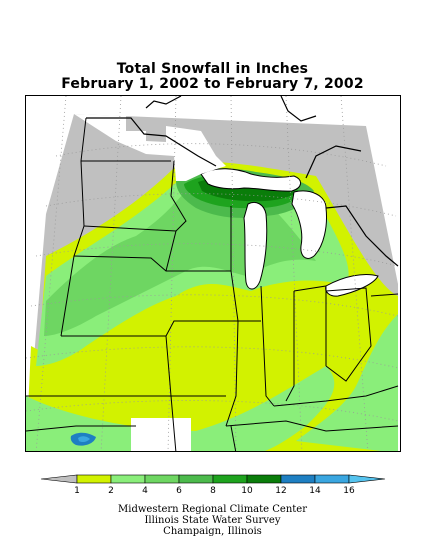 The height and width of the screenshot is (550, 425). I want to click on legend-tick-label: 10, so click(247, 491).